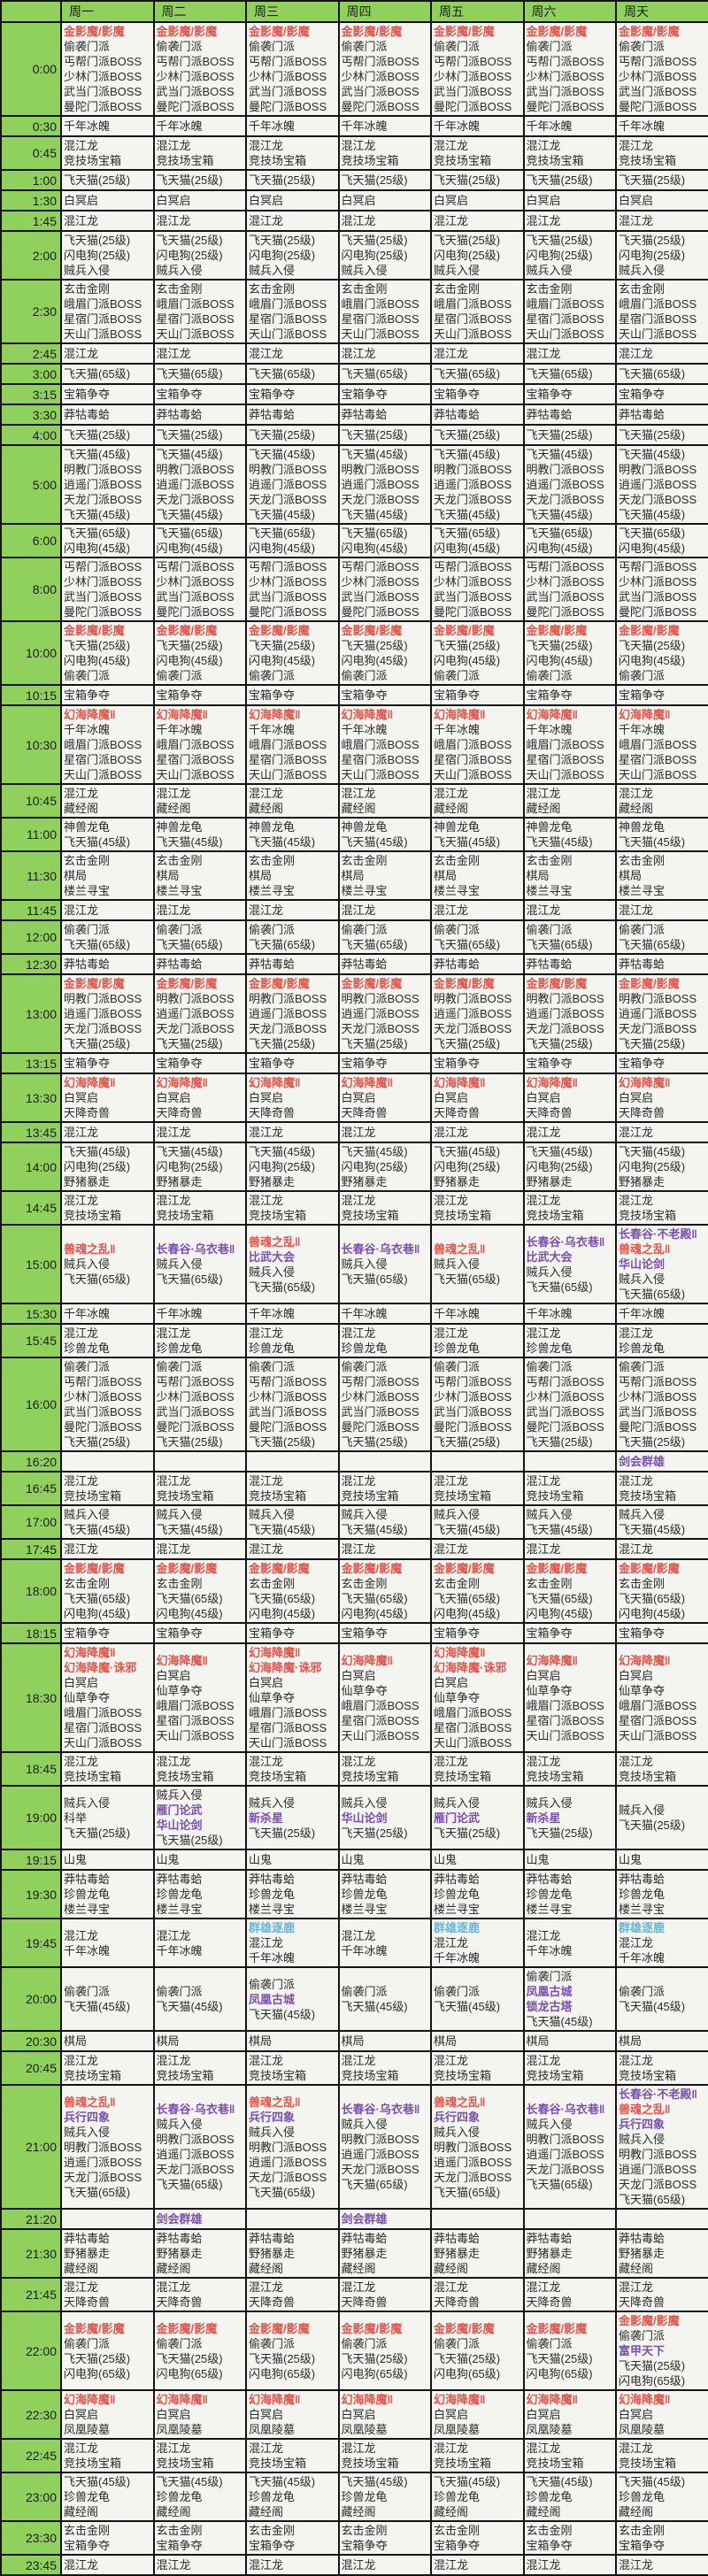 This screenshot has height=2576, width=708. Describe the element at coordinates (107, 875) in the screenshot. I see `schedule-cell: 玄击金刚 棋局 楼兰寻宝` at that location.